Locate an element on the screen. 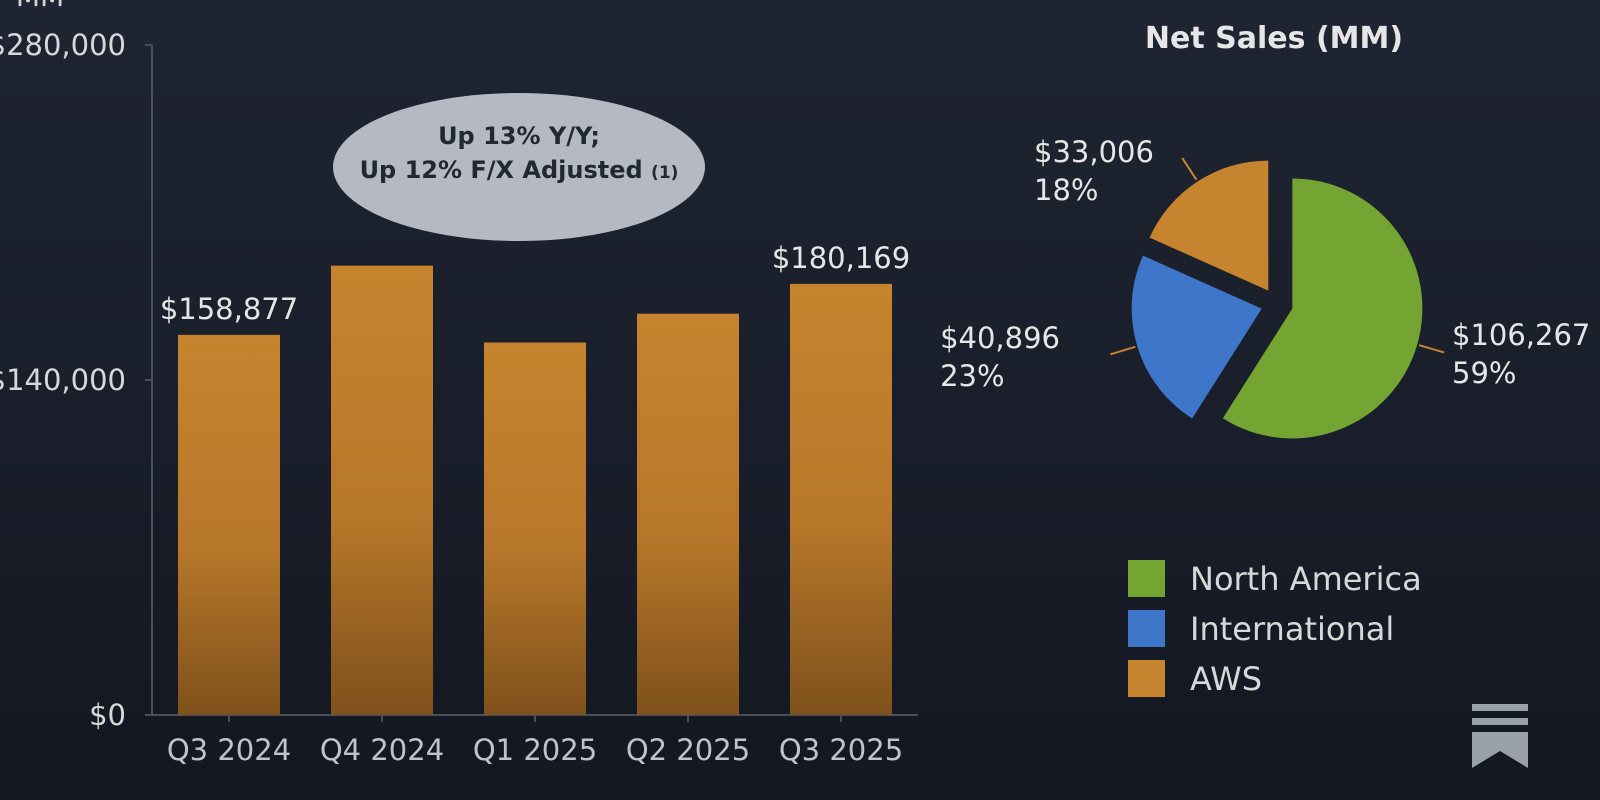 The width and height of the screenshot is (1600, 800). annotation-line-1: Up 13% Y/Y; is located at coordinates (519, 136).